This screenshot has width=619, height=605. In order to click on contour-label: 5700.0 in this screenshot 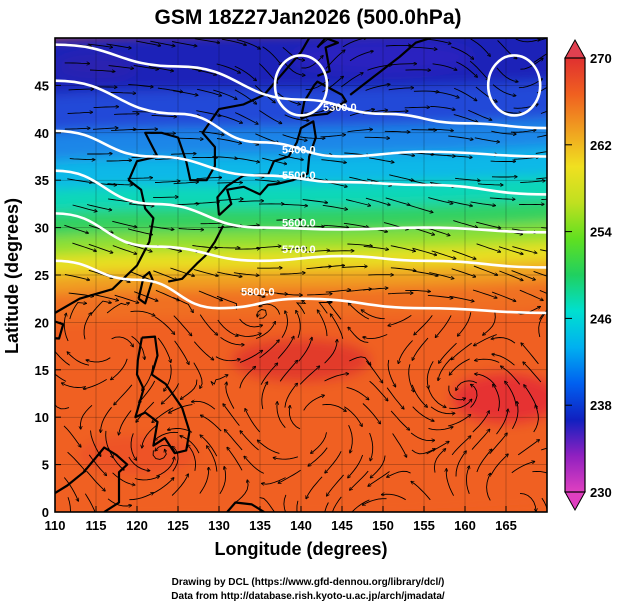, I will do `click(299, 250)`.